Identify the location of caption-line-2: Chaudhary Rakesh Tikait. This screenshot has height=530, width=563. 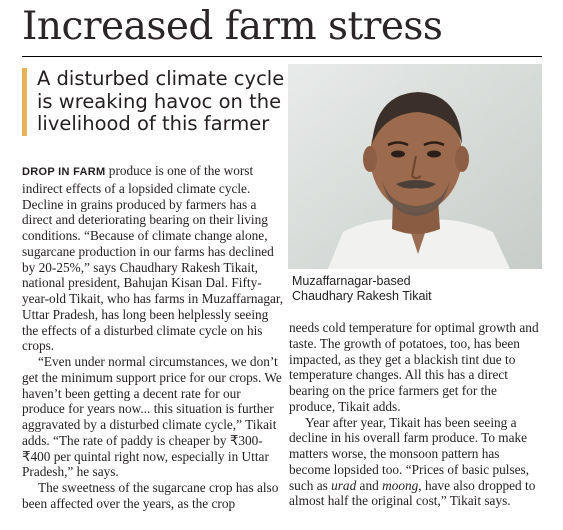
(362, 296).